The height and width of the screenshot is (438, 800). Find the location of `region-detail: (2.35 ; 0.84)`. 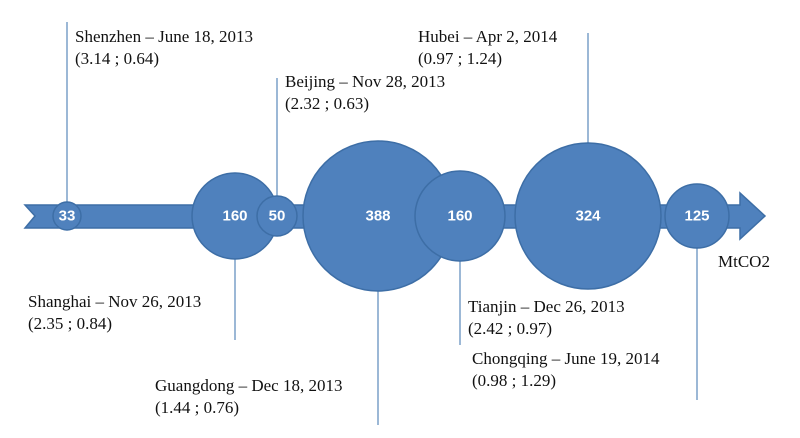

region-detail: (2.35 ; 0.84) is located at coordinates (70, 323).